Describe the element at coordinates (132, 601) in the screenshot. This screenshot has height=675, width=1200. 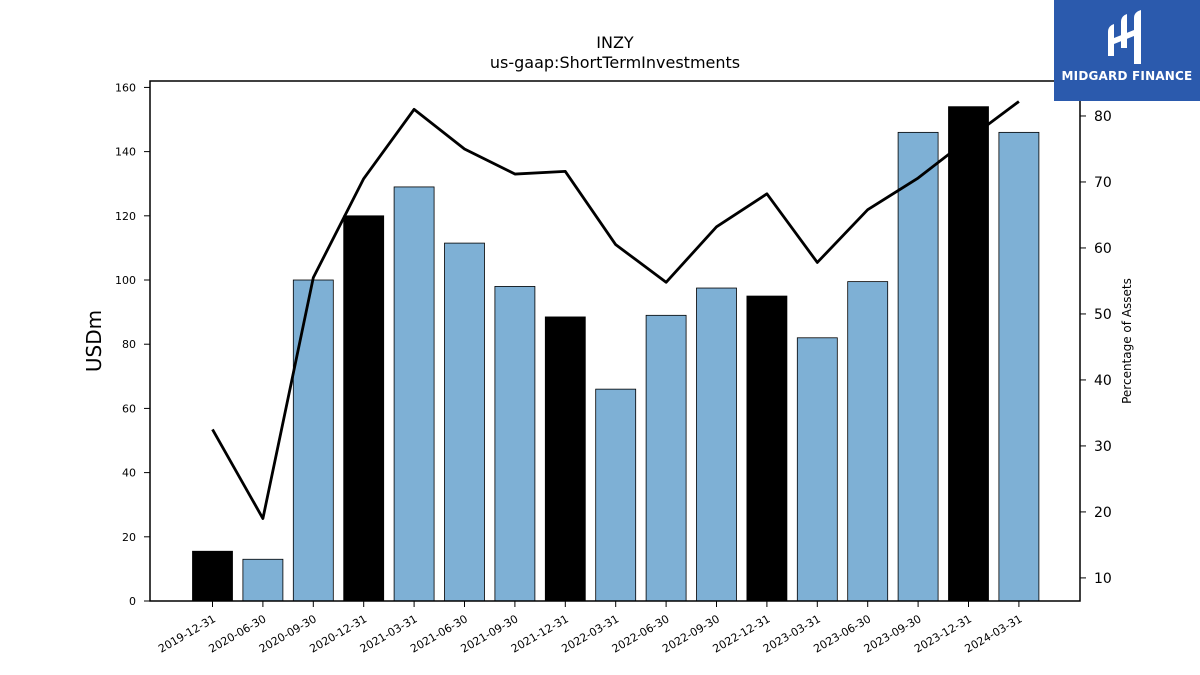
I see `y-tick-label: 0` at that location.